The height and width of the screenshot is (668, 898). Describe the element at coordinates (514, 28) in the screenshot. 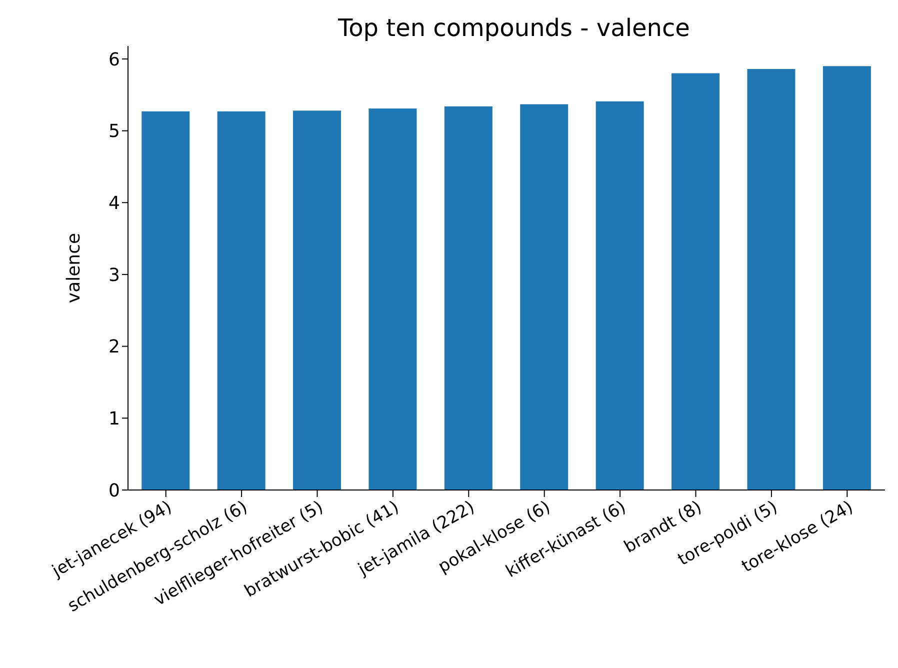

I see `chart-title: Top ten compounds - valence` at that location.